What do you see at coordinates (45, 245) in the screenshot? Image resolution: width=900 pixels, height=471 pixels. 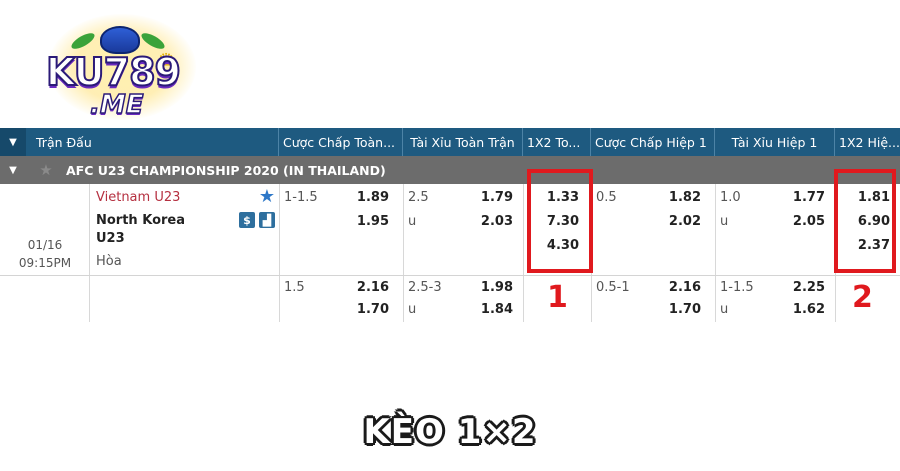 I see `match-date: 01/16` at bounding box center [45, 245].